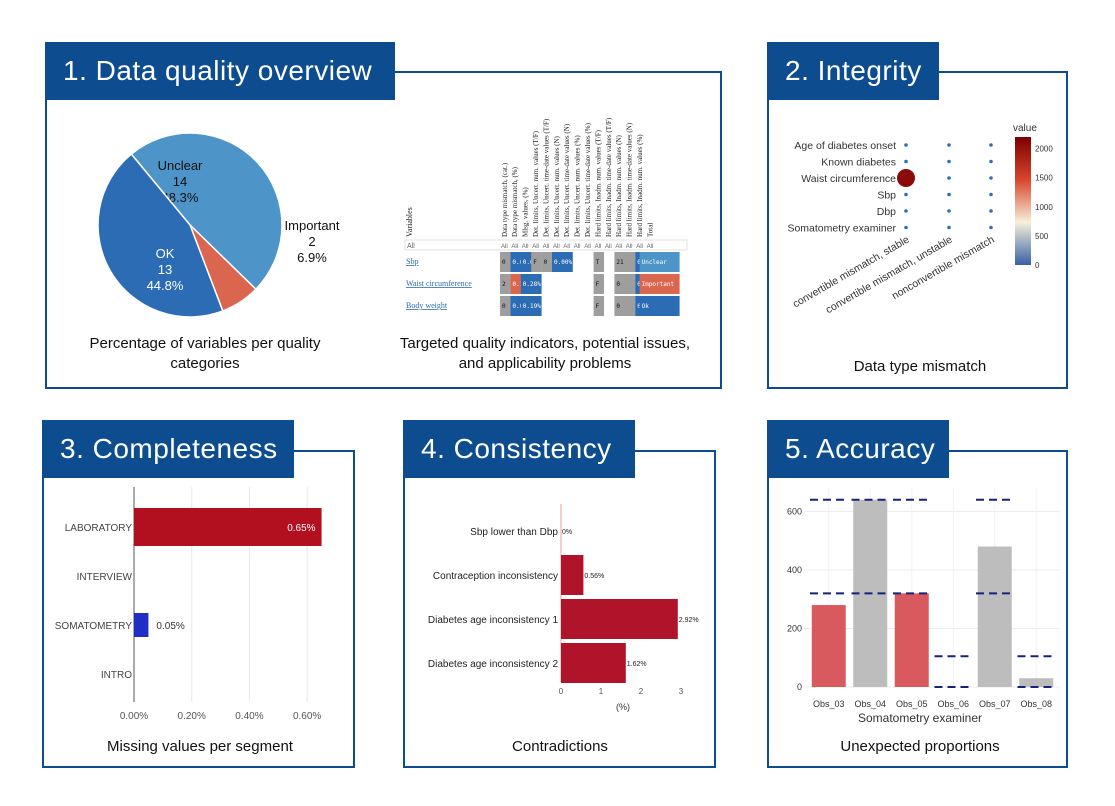 The width and height of the screenshot is (1115, 806). What do you see at coordinates (170, 626) in the screenshot?
I see `completeness-bar-label: 0.05%` at bounding box center [170, 626].